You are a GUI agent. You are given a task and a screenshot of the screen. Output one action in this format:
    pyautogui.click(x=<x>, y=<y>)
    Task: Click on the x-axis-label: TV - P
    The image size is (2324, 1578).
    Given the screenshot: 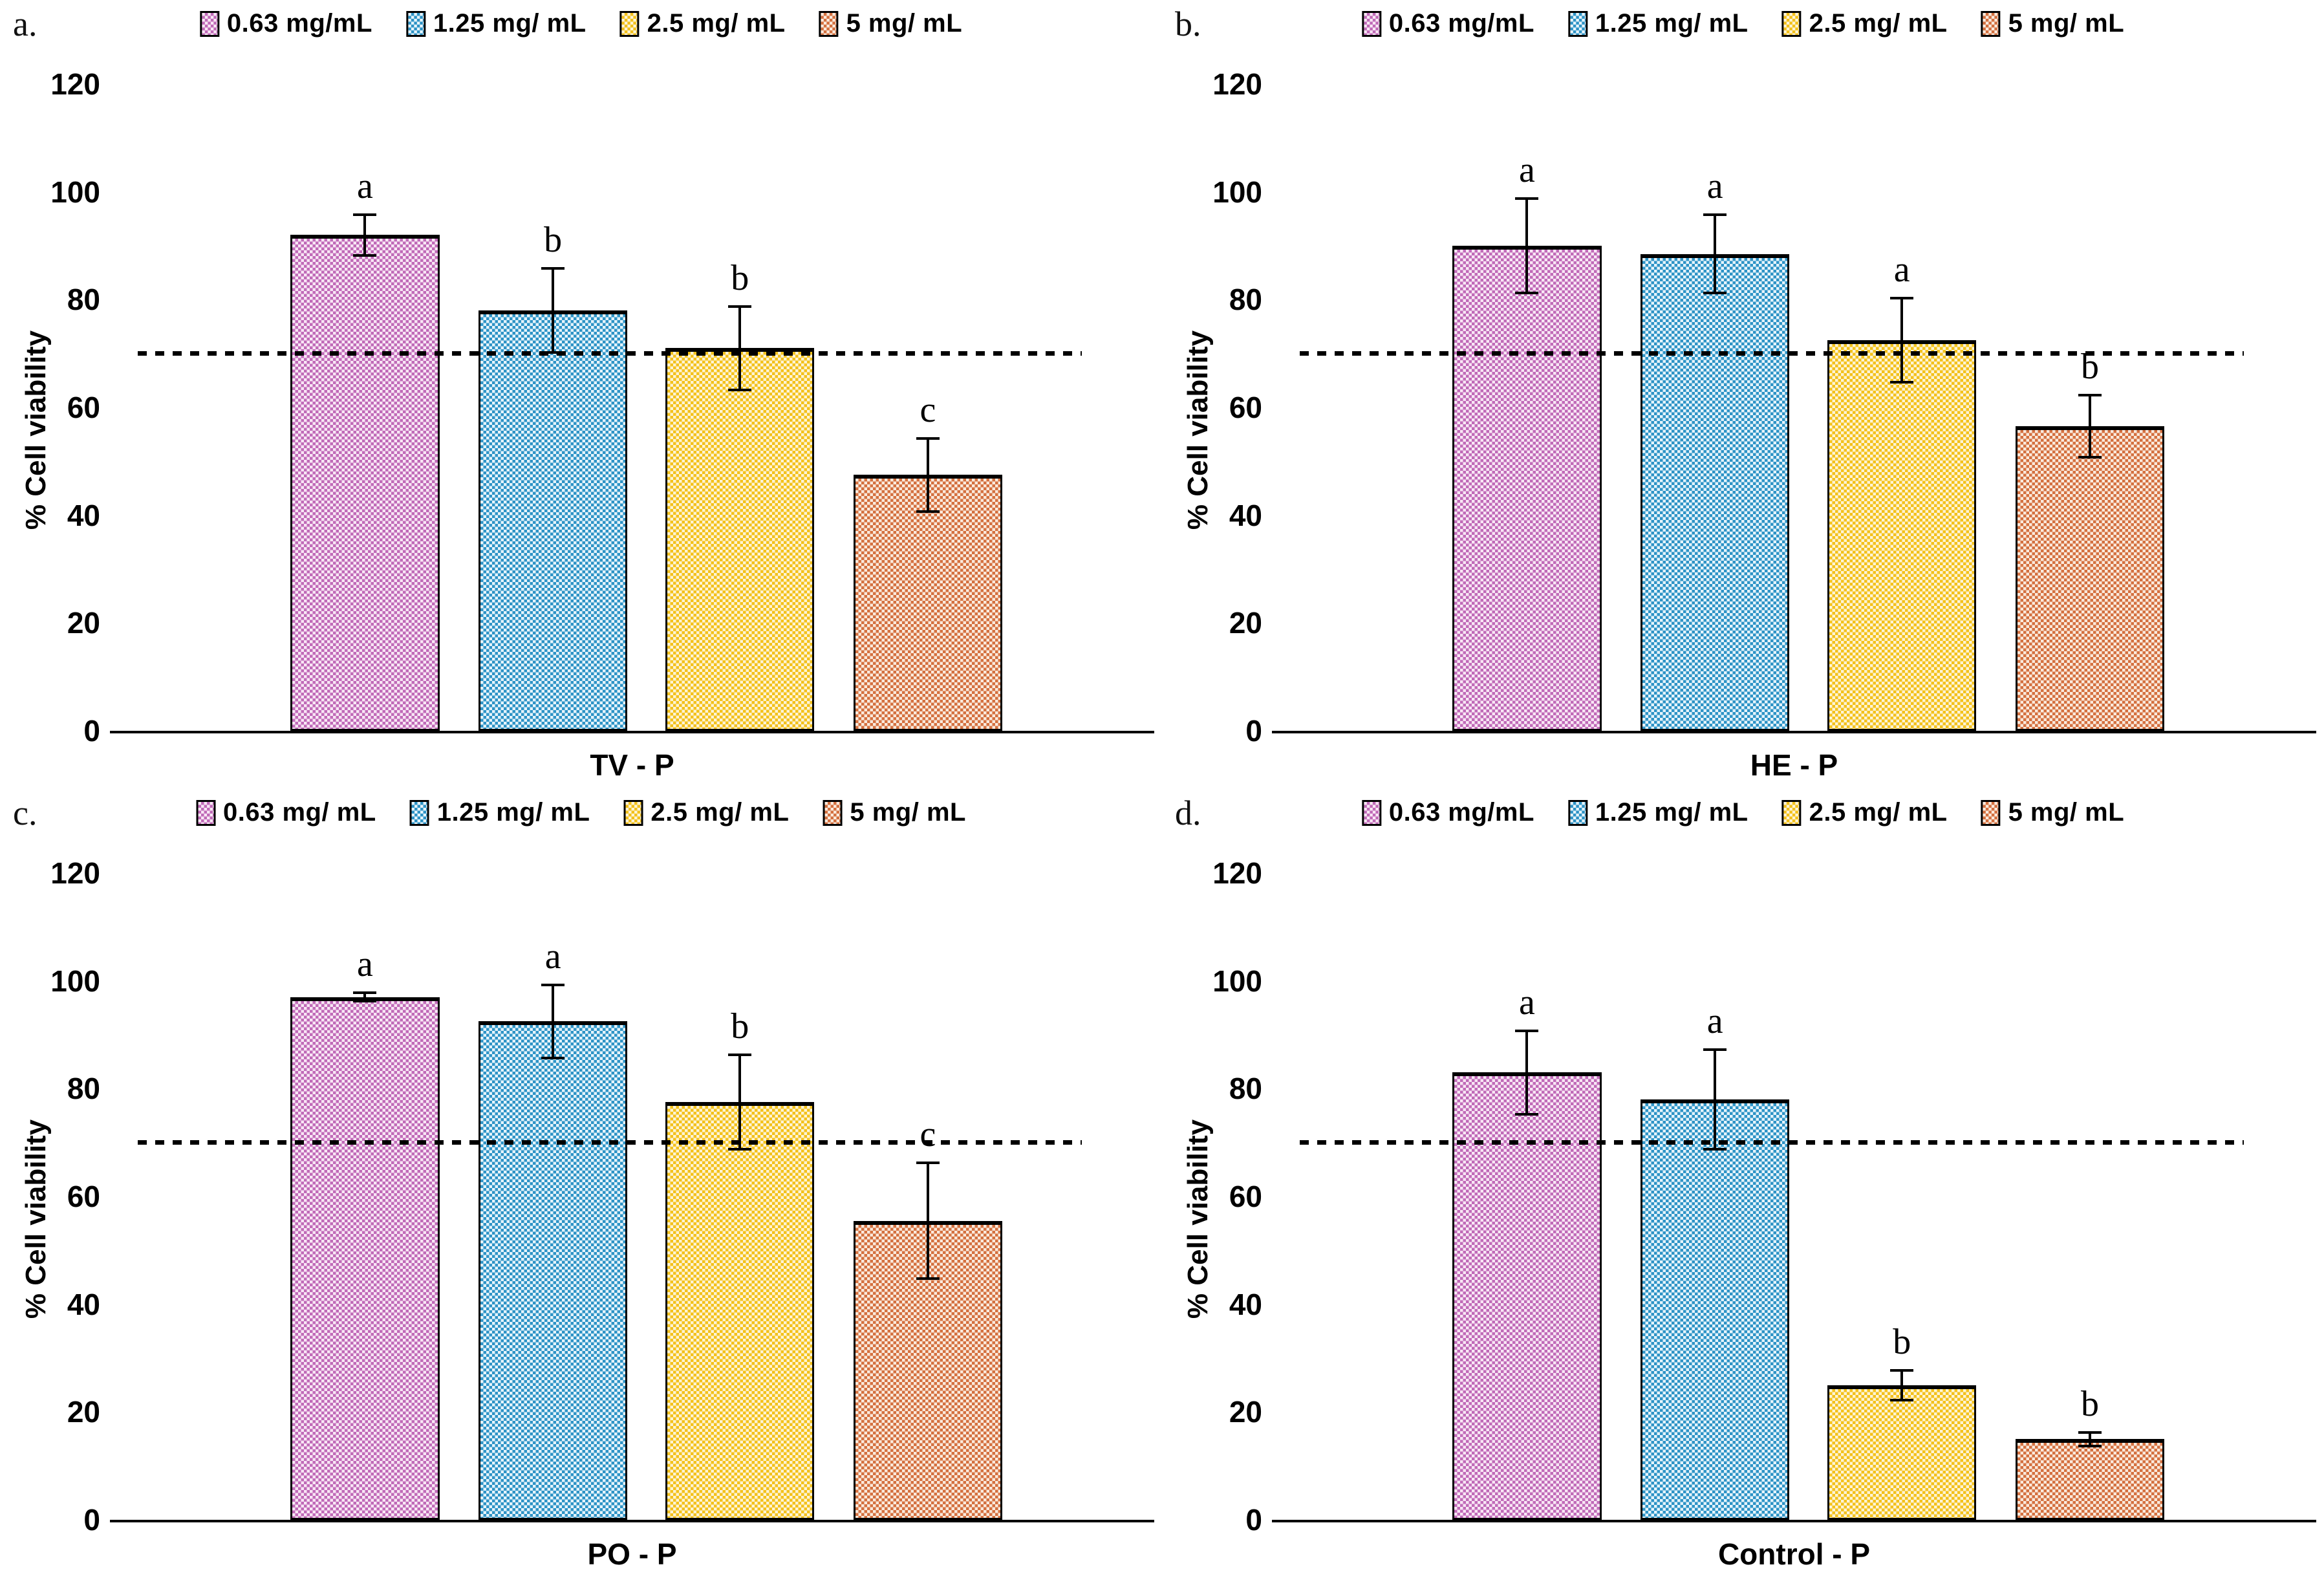 What is the action you would take?
    pyautogui.click(x=632, y=765)
    